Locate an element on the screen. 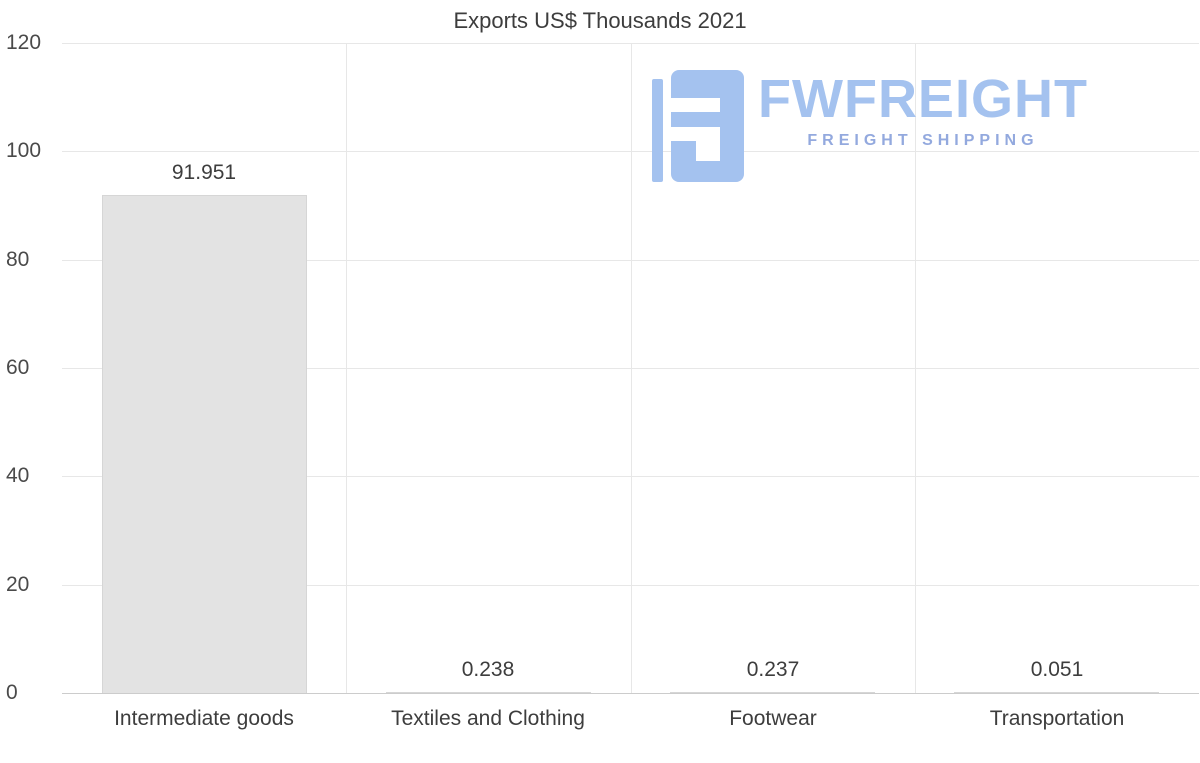 This screenshot has width=1200, height=763. x-category-label: Footwear is located at coordinates (773, 718).